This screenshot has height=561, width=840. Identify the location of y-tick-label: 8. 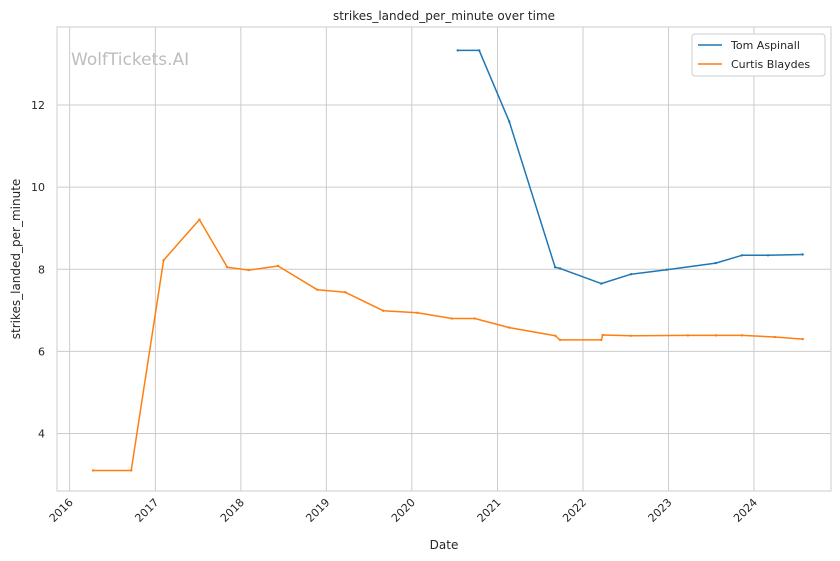
(41, 269).